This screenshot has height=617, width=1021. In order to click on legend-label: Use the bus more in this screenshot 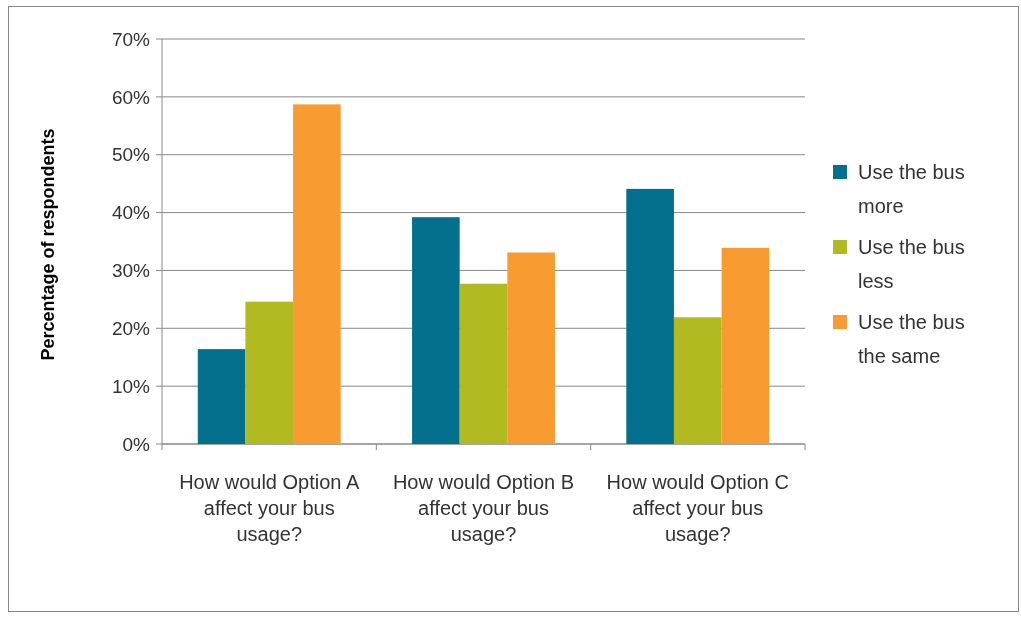, I will do `click(911, 189)`.